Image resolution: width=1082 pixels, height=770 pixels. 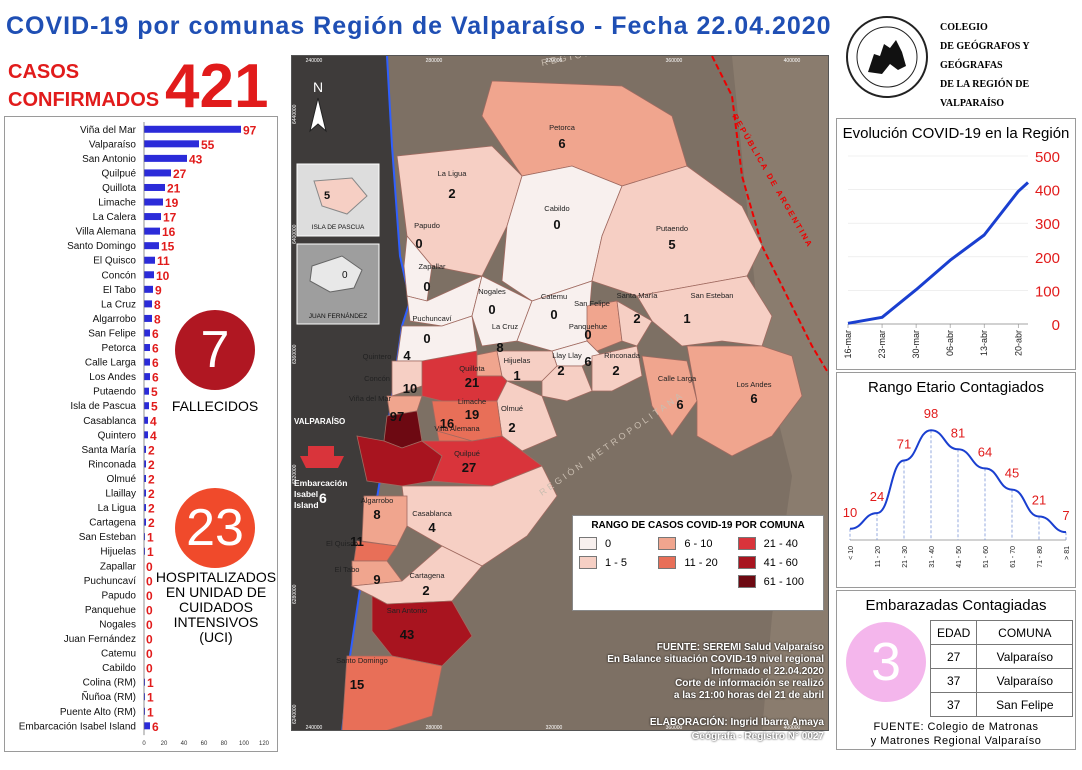 I want to click on embarcacion-label: Island, so click(x=306, y=505).